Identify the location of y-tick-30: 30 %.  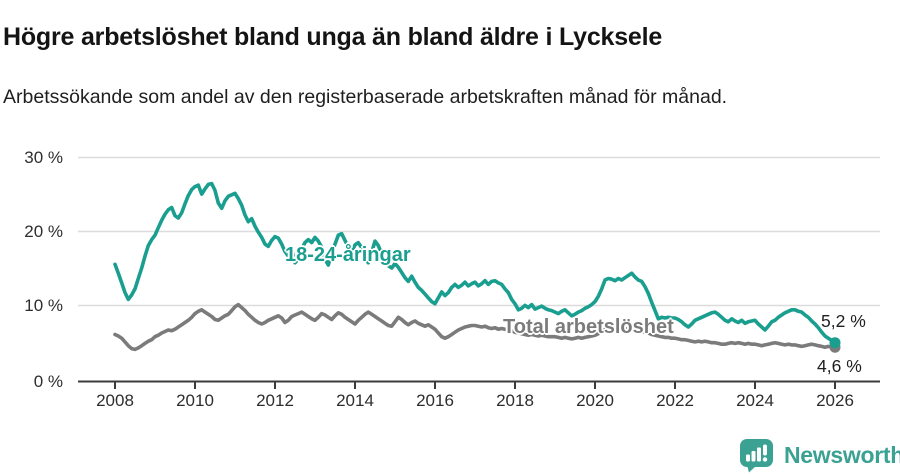
(43, 157).